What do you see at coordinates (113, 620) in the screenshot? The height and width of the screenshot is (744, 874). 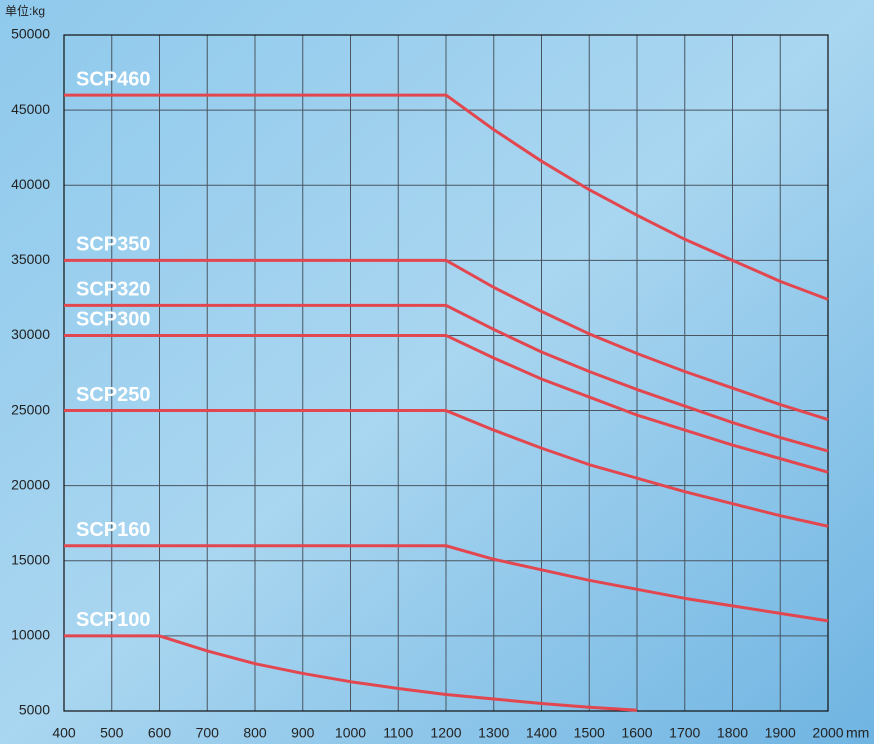 I see `series-label: SCP100` at bounding box center [113, 620].